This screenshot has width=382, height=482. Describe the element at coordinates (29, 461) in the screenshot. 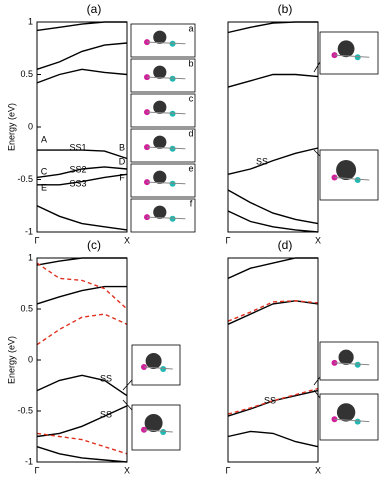

I see `y-tick-label: -1` at that location.